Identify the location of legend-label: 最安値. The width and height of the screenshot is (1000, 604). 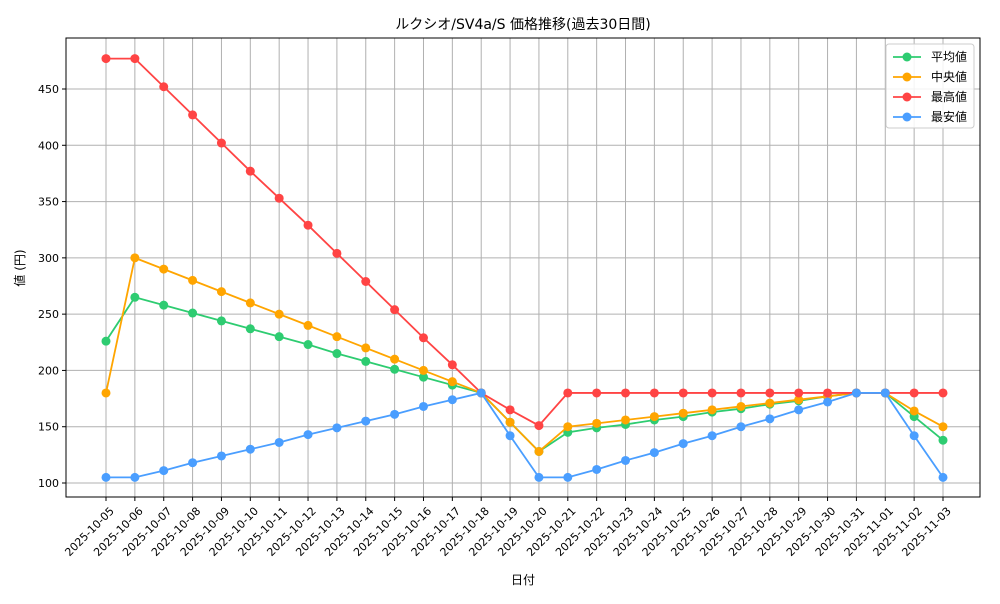
(949, 116).